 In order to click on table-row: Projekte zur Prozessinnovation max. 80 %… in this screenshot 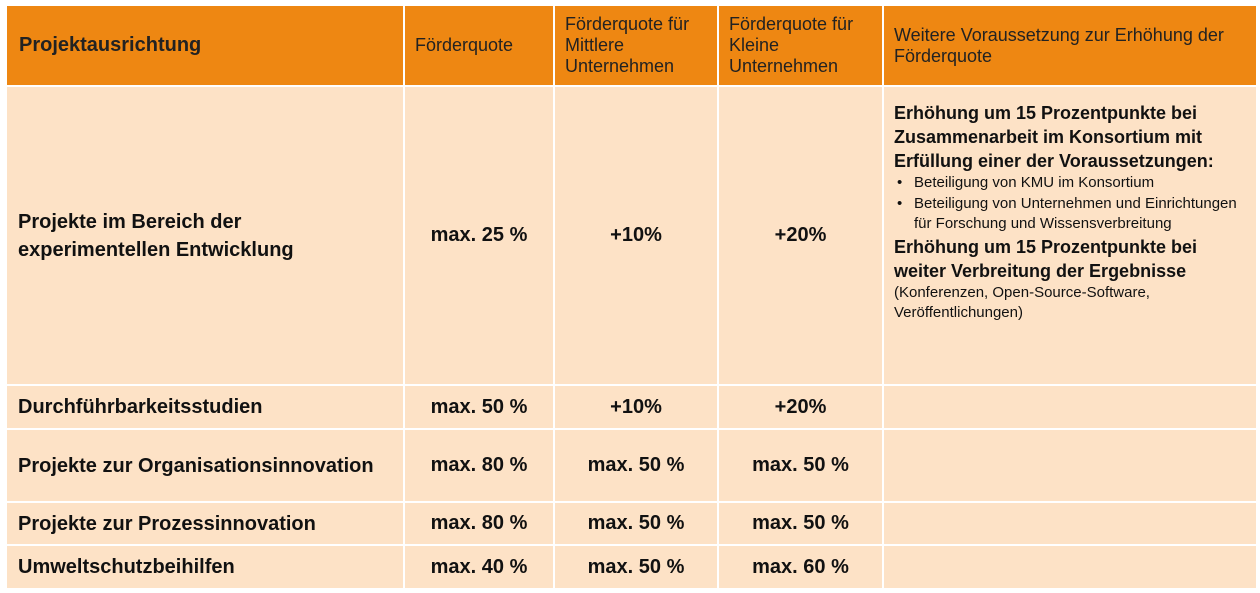, I will do `click(631, 523)`.